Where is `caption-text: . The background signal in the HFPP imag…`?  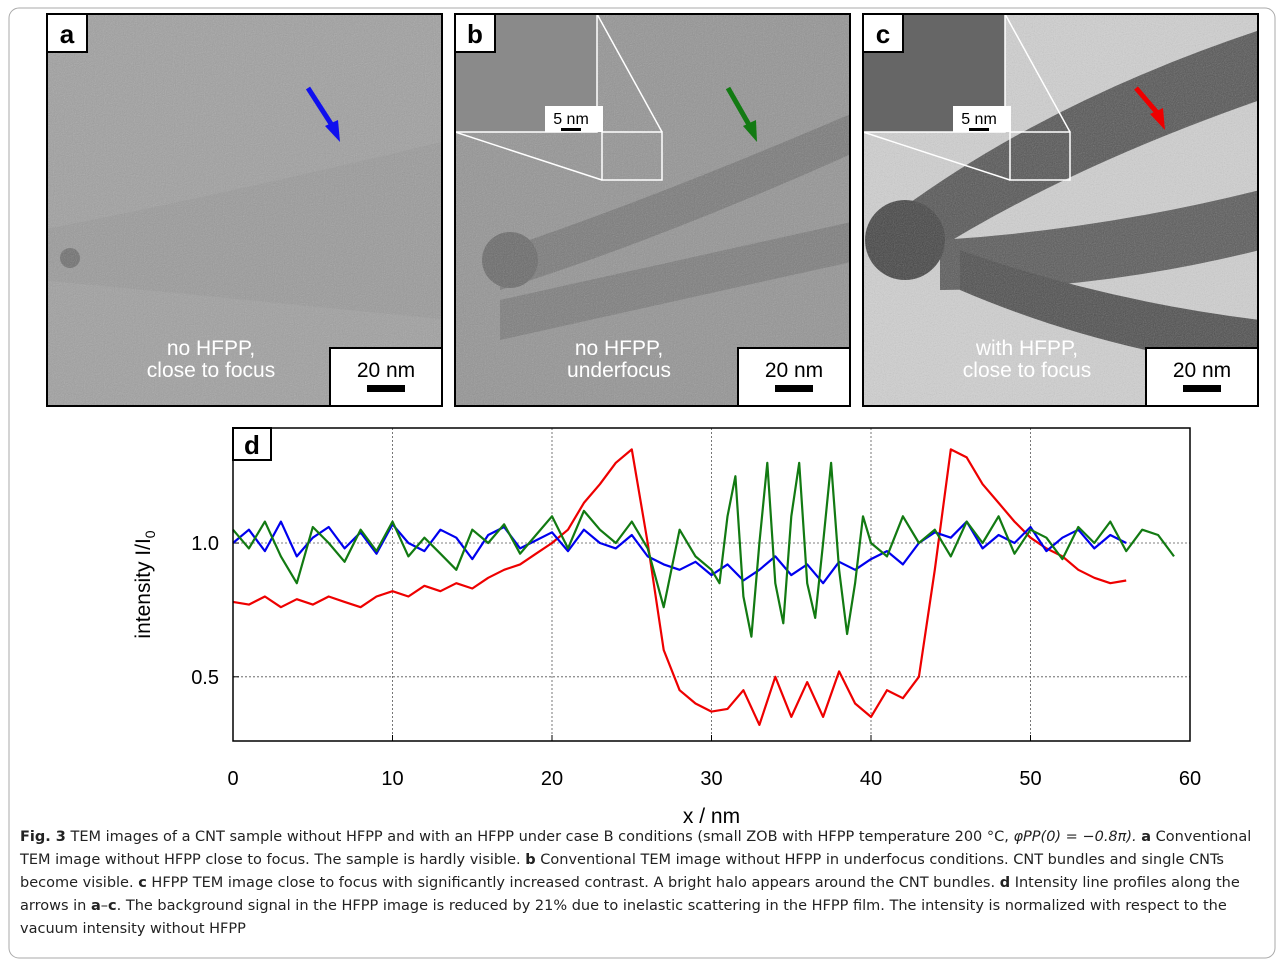
caption-text: . The background signal in the HFPP imag… is located at coordinates (623, 917).